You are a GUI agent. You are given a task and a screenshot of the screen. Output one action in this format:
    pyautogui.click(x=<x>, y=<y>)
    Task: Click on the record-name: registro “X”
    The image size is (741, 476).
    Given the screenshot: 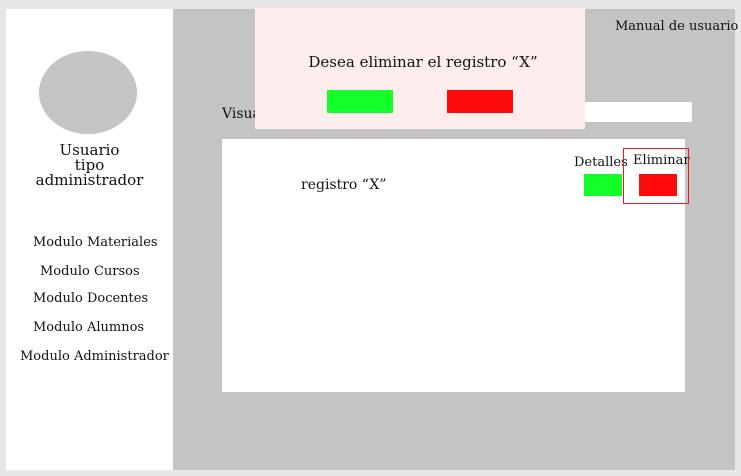 What is the action you would take?
    pyautogui.click(x=344, y=185)
    